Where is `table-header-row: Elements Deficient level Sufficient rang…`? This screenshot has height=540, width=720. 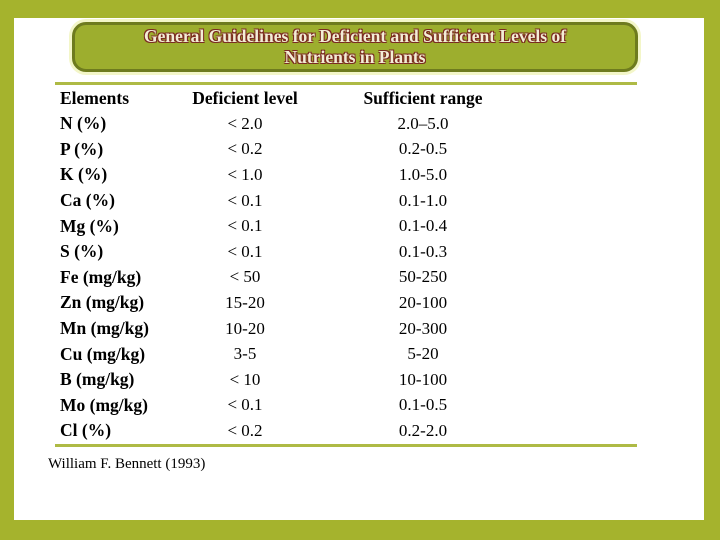 table-header-row: Elements Deficient level Sufficient rang… is located at coordinates (346, 98).